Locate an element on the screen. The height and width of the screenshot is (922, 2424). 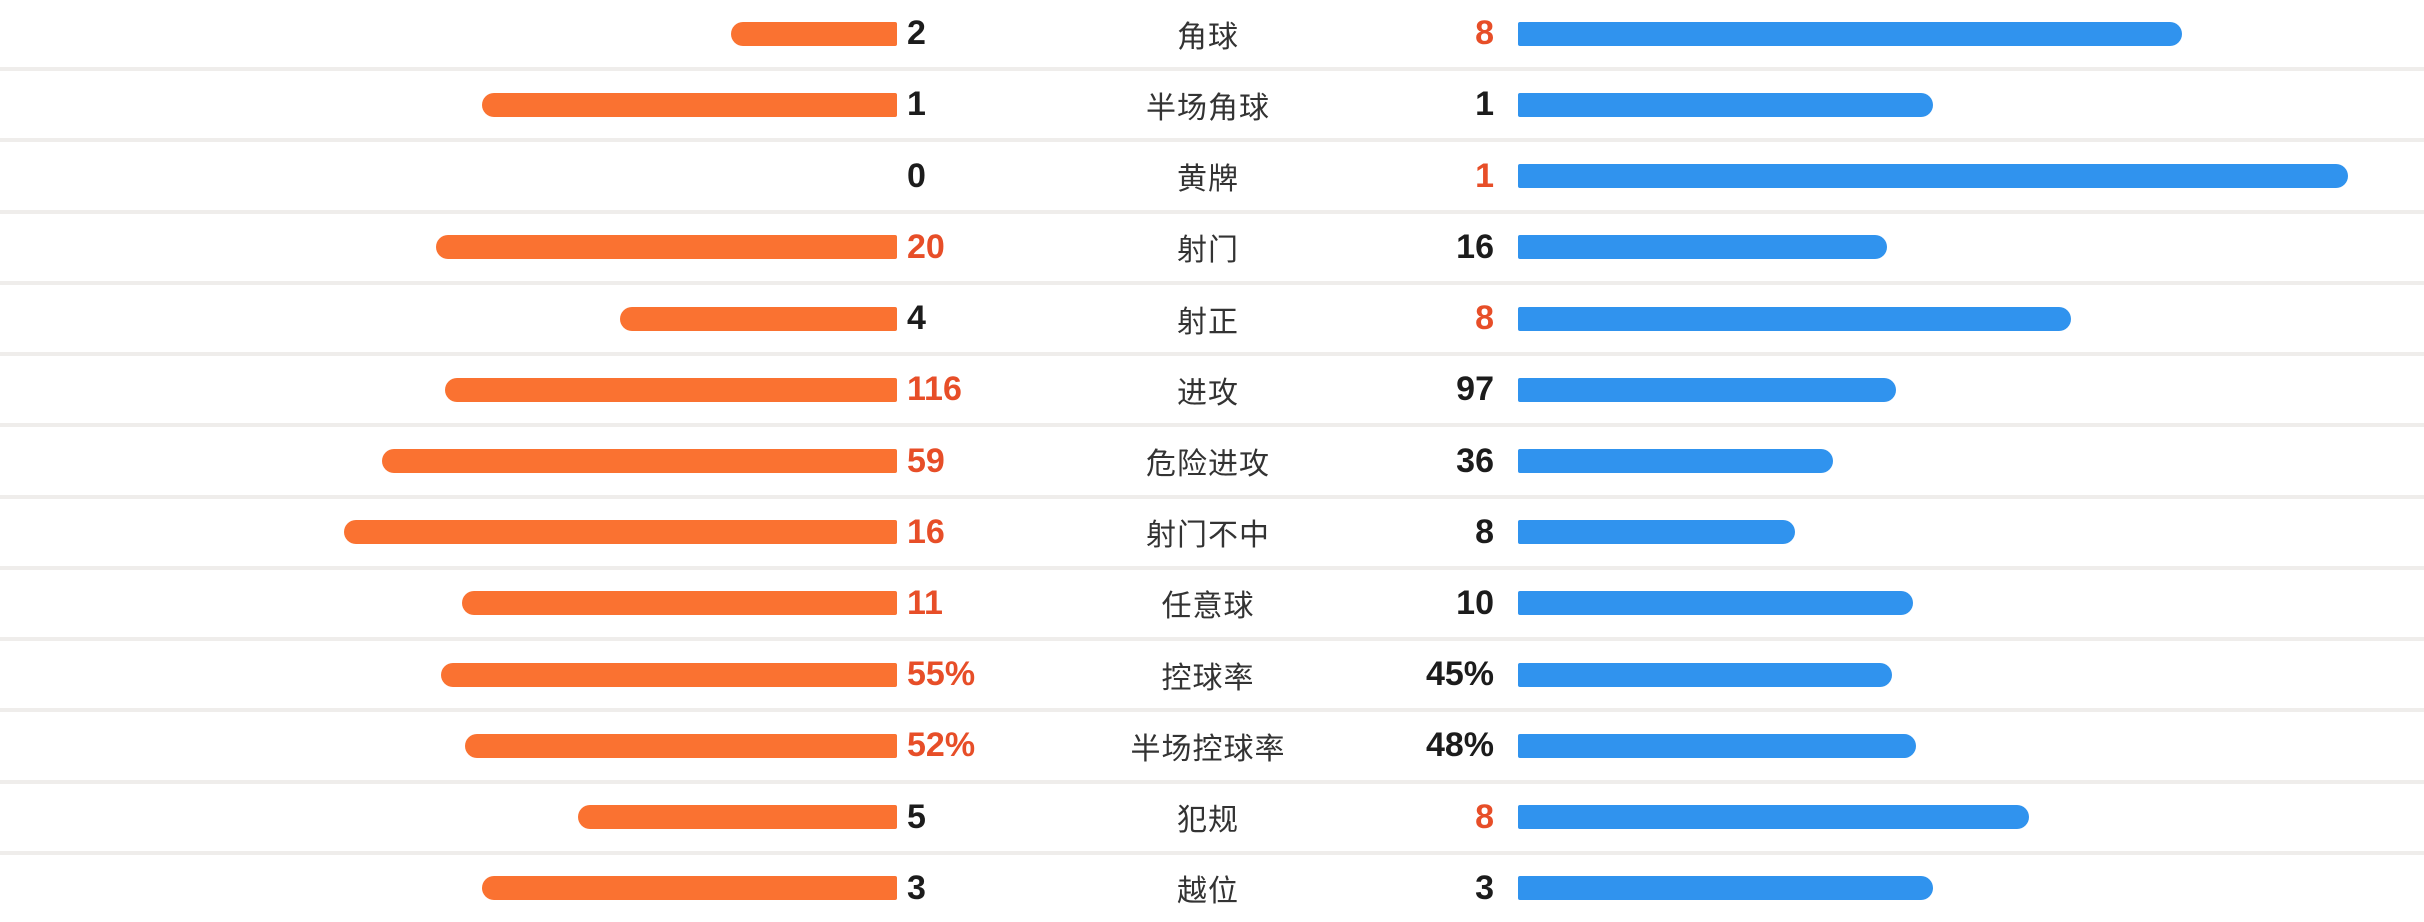
away-stat-value: 48% is located at coordinates (1459, 745).